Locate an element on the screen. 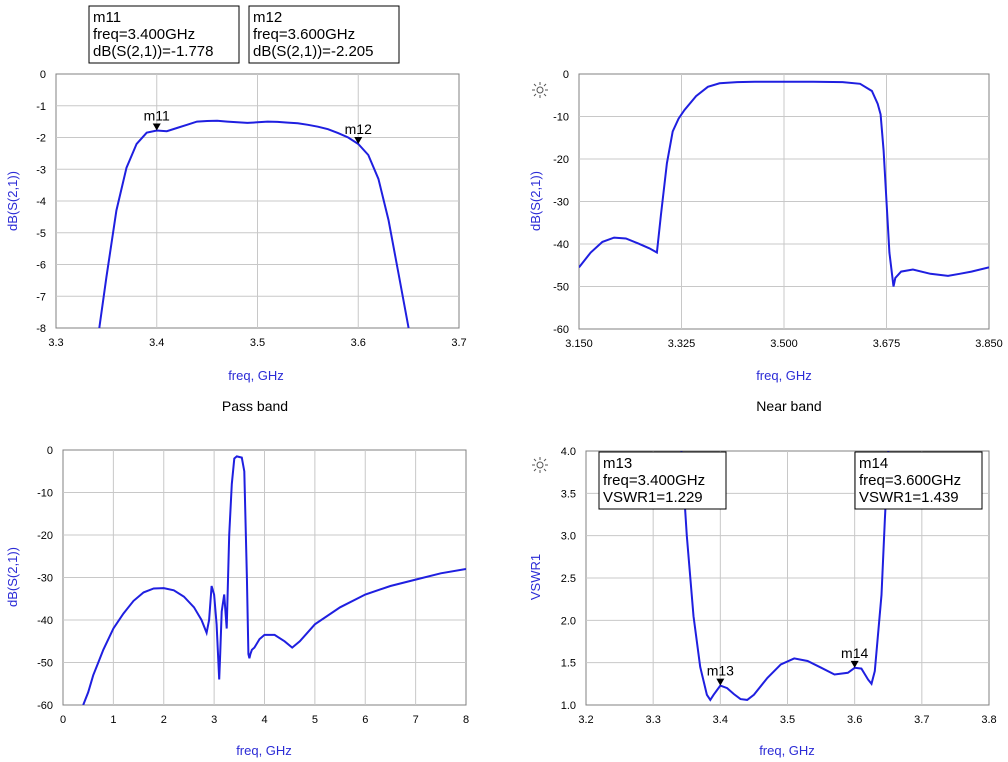 The height and width of the screenshot is (762, 1008). y-tick-label: 4.0 is located at coordinates (568, 452).